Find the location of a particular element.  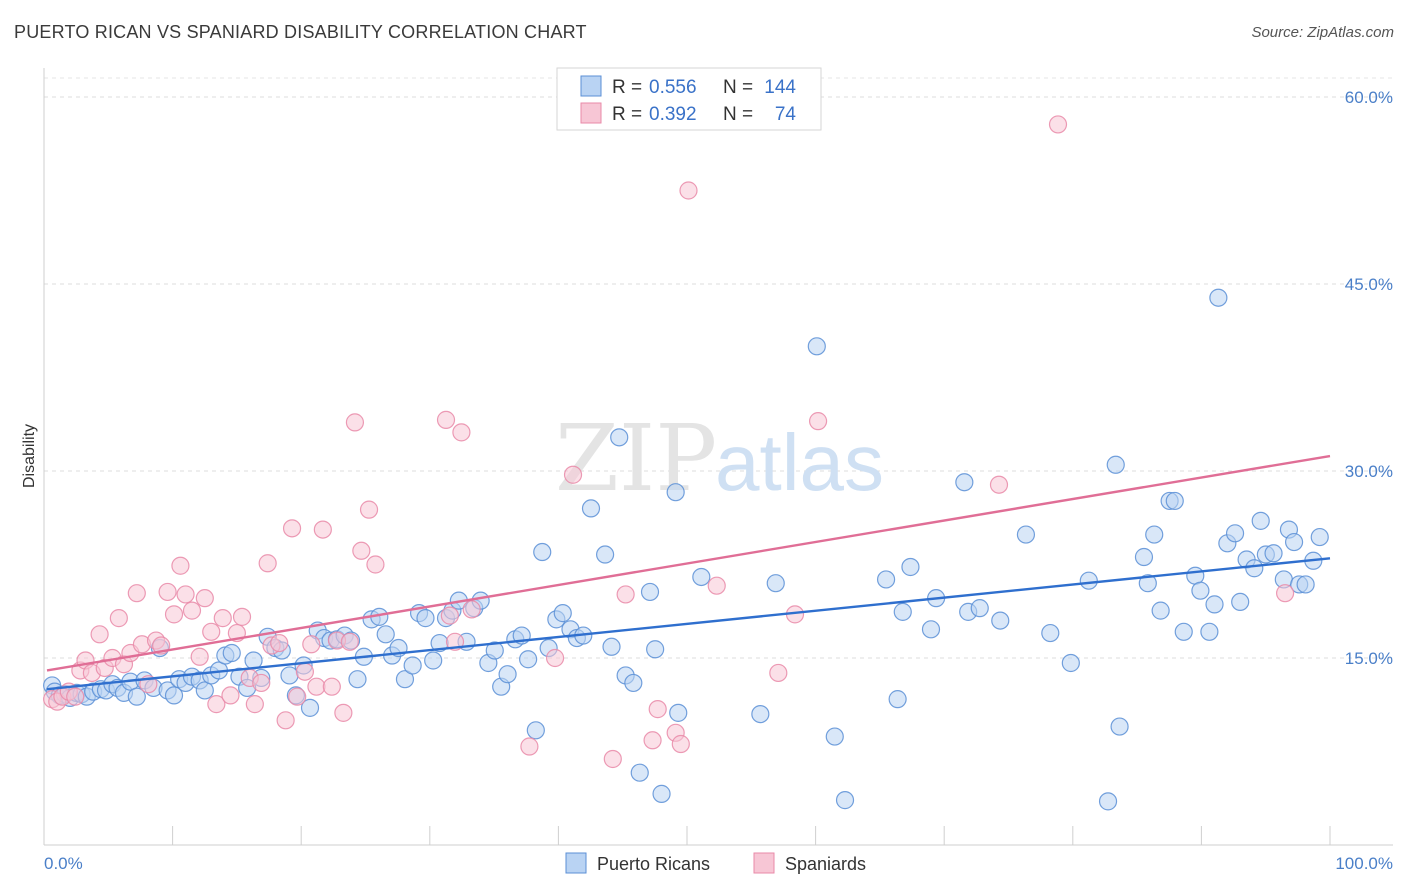

legend-n-value-2: 74 is located at coordinates (786, 114).